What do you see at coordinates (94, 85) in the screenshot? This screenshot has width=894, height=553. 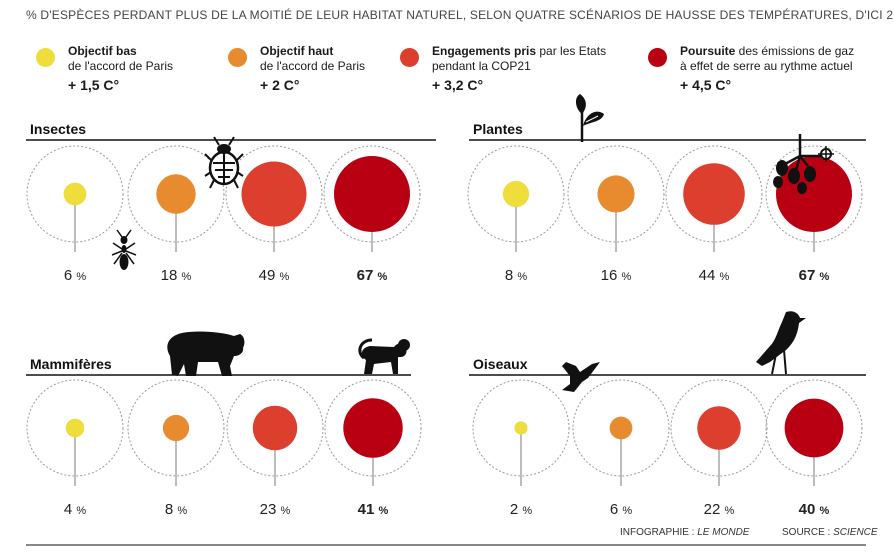 I see `legend-temp: + 1,5 C°` at bounding box center [94, 85].